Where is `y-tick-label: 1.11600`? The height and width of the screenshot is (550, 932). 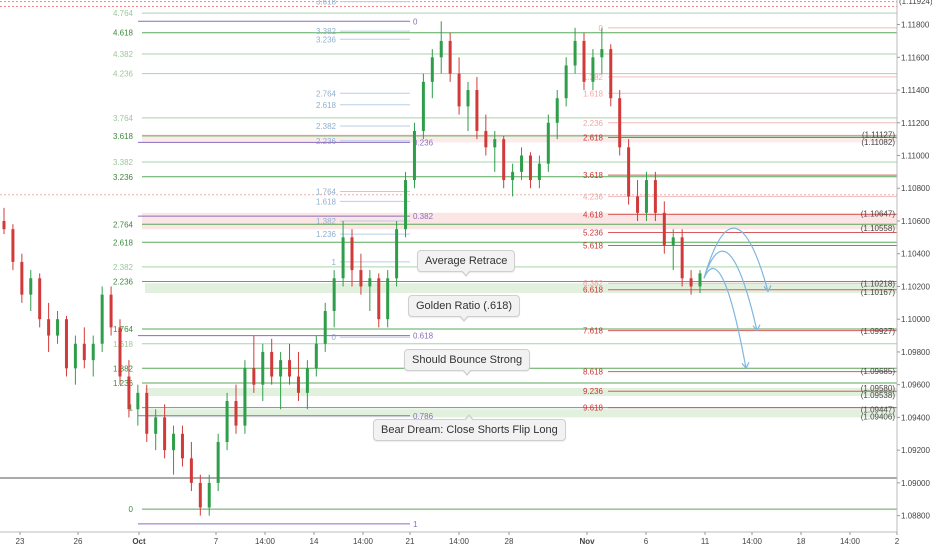 y-tick-label: 1.11600 is located at coordinates (915, 57).